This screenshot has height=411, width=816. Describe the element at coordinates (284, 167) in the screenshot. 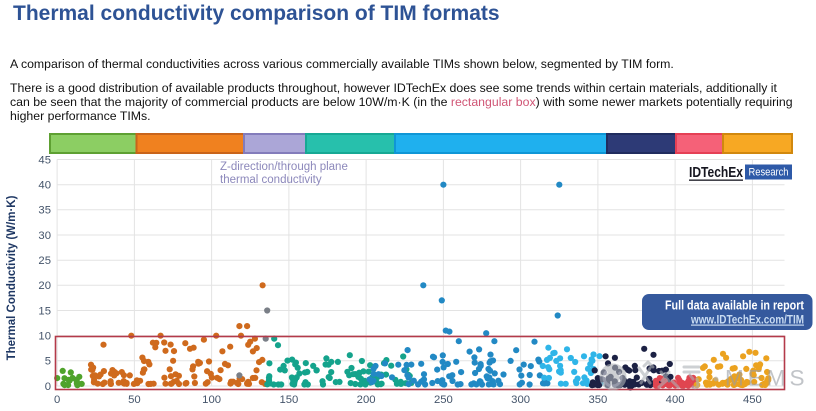

I see `svg-text: Z-direction/through plane` at that location.